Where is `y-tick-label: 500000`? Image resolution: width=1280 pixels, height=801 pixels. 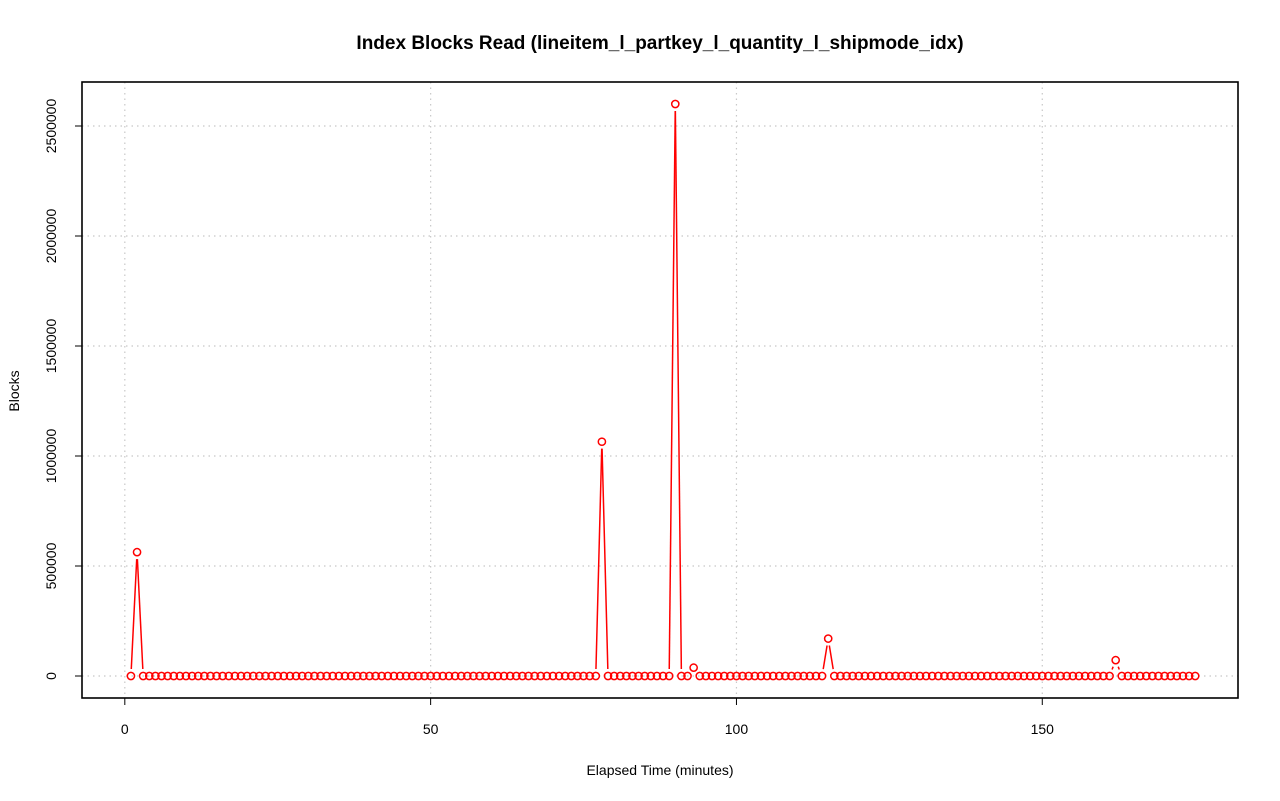 y-tick-label: 500000 is located at coordinates (51, 565).